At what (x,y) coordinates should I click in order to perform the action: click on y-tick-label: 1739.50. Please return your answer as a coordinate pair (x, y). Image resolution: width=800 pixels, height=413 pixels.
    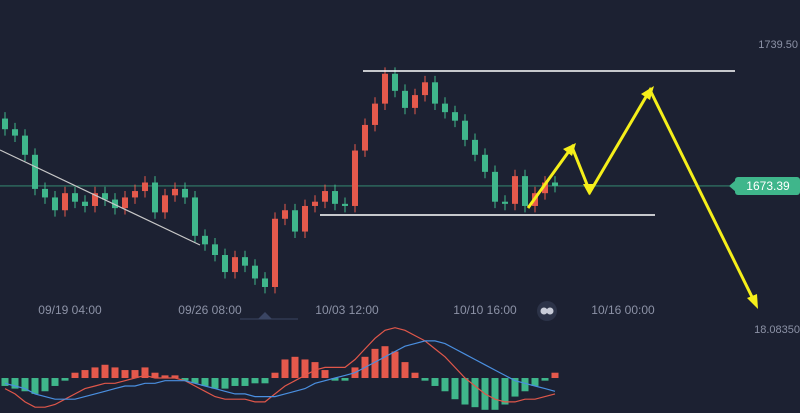
    Looking at the image, I should click on (778, 45).